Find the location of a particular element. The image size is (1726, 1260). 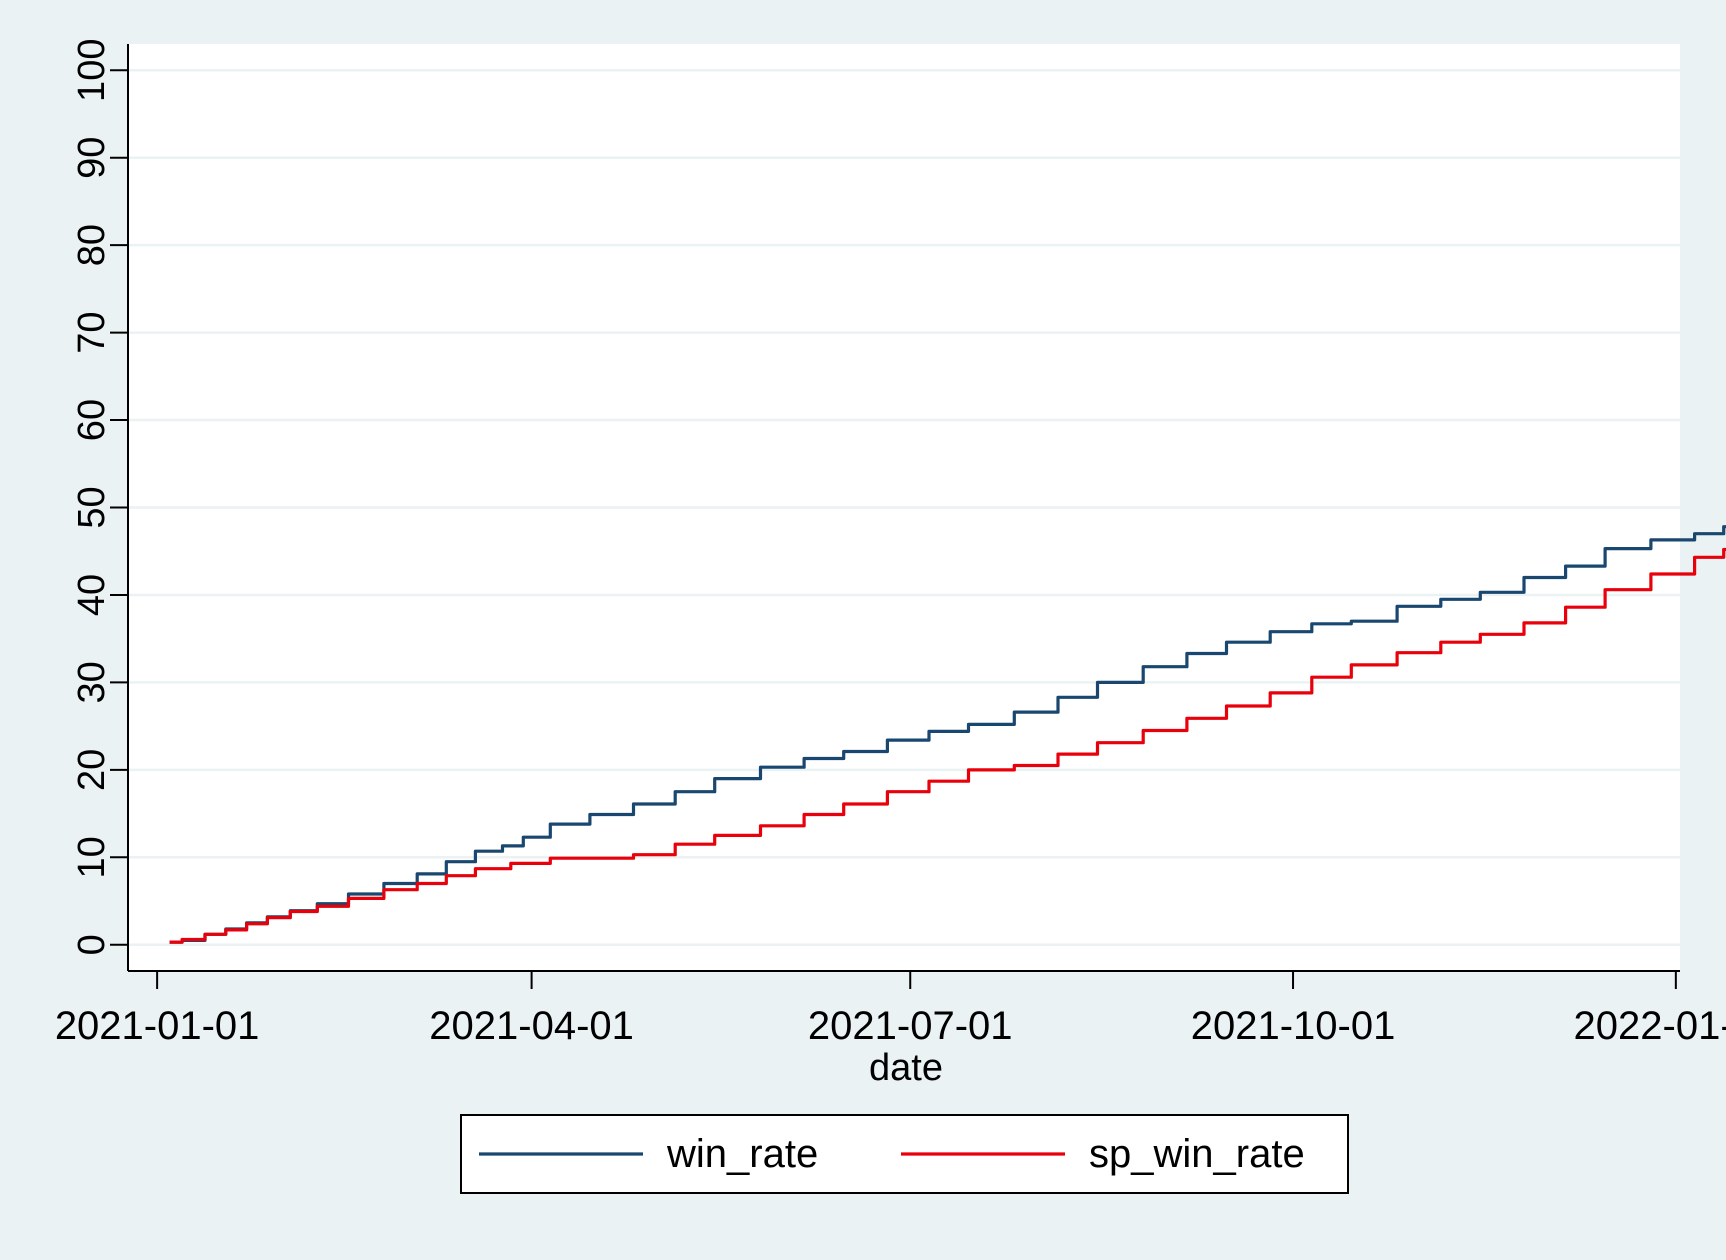

x-tick-label: 2021-10-01 is located at coordinates (1293, 1026).